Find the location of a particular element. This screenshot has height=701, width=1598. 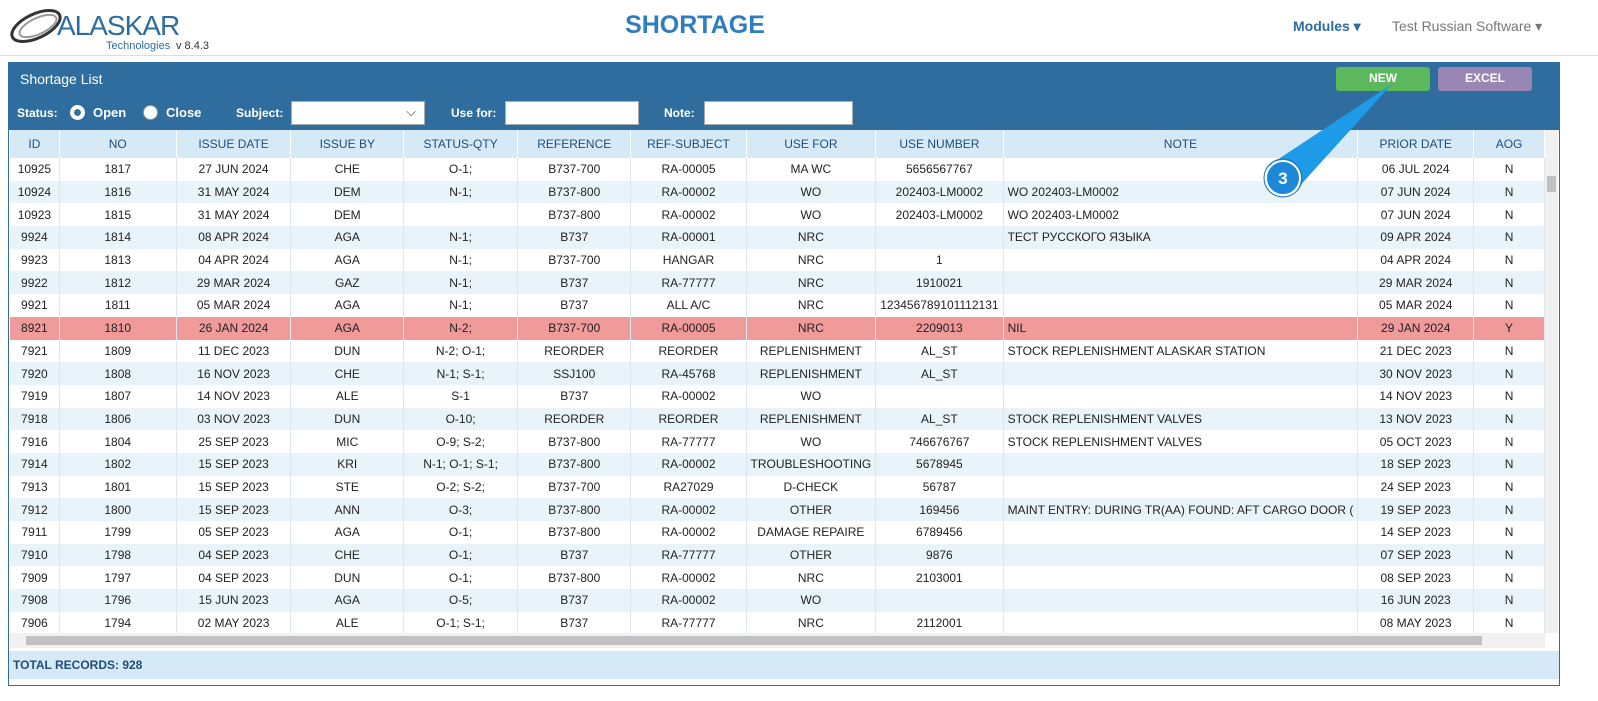

column-header: USE FOR is located at coordinates (811, 144).